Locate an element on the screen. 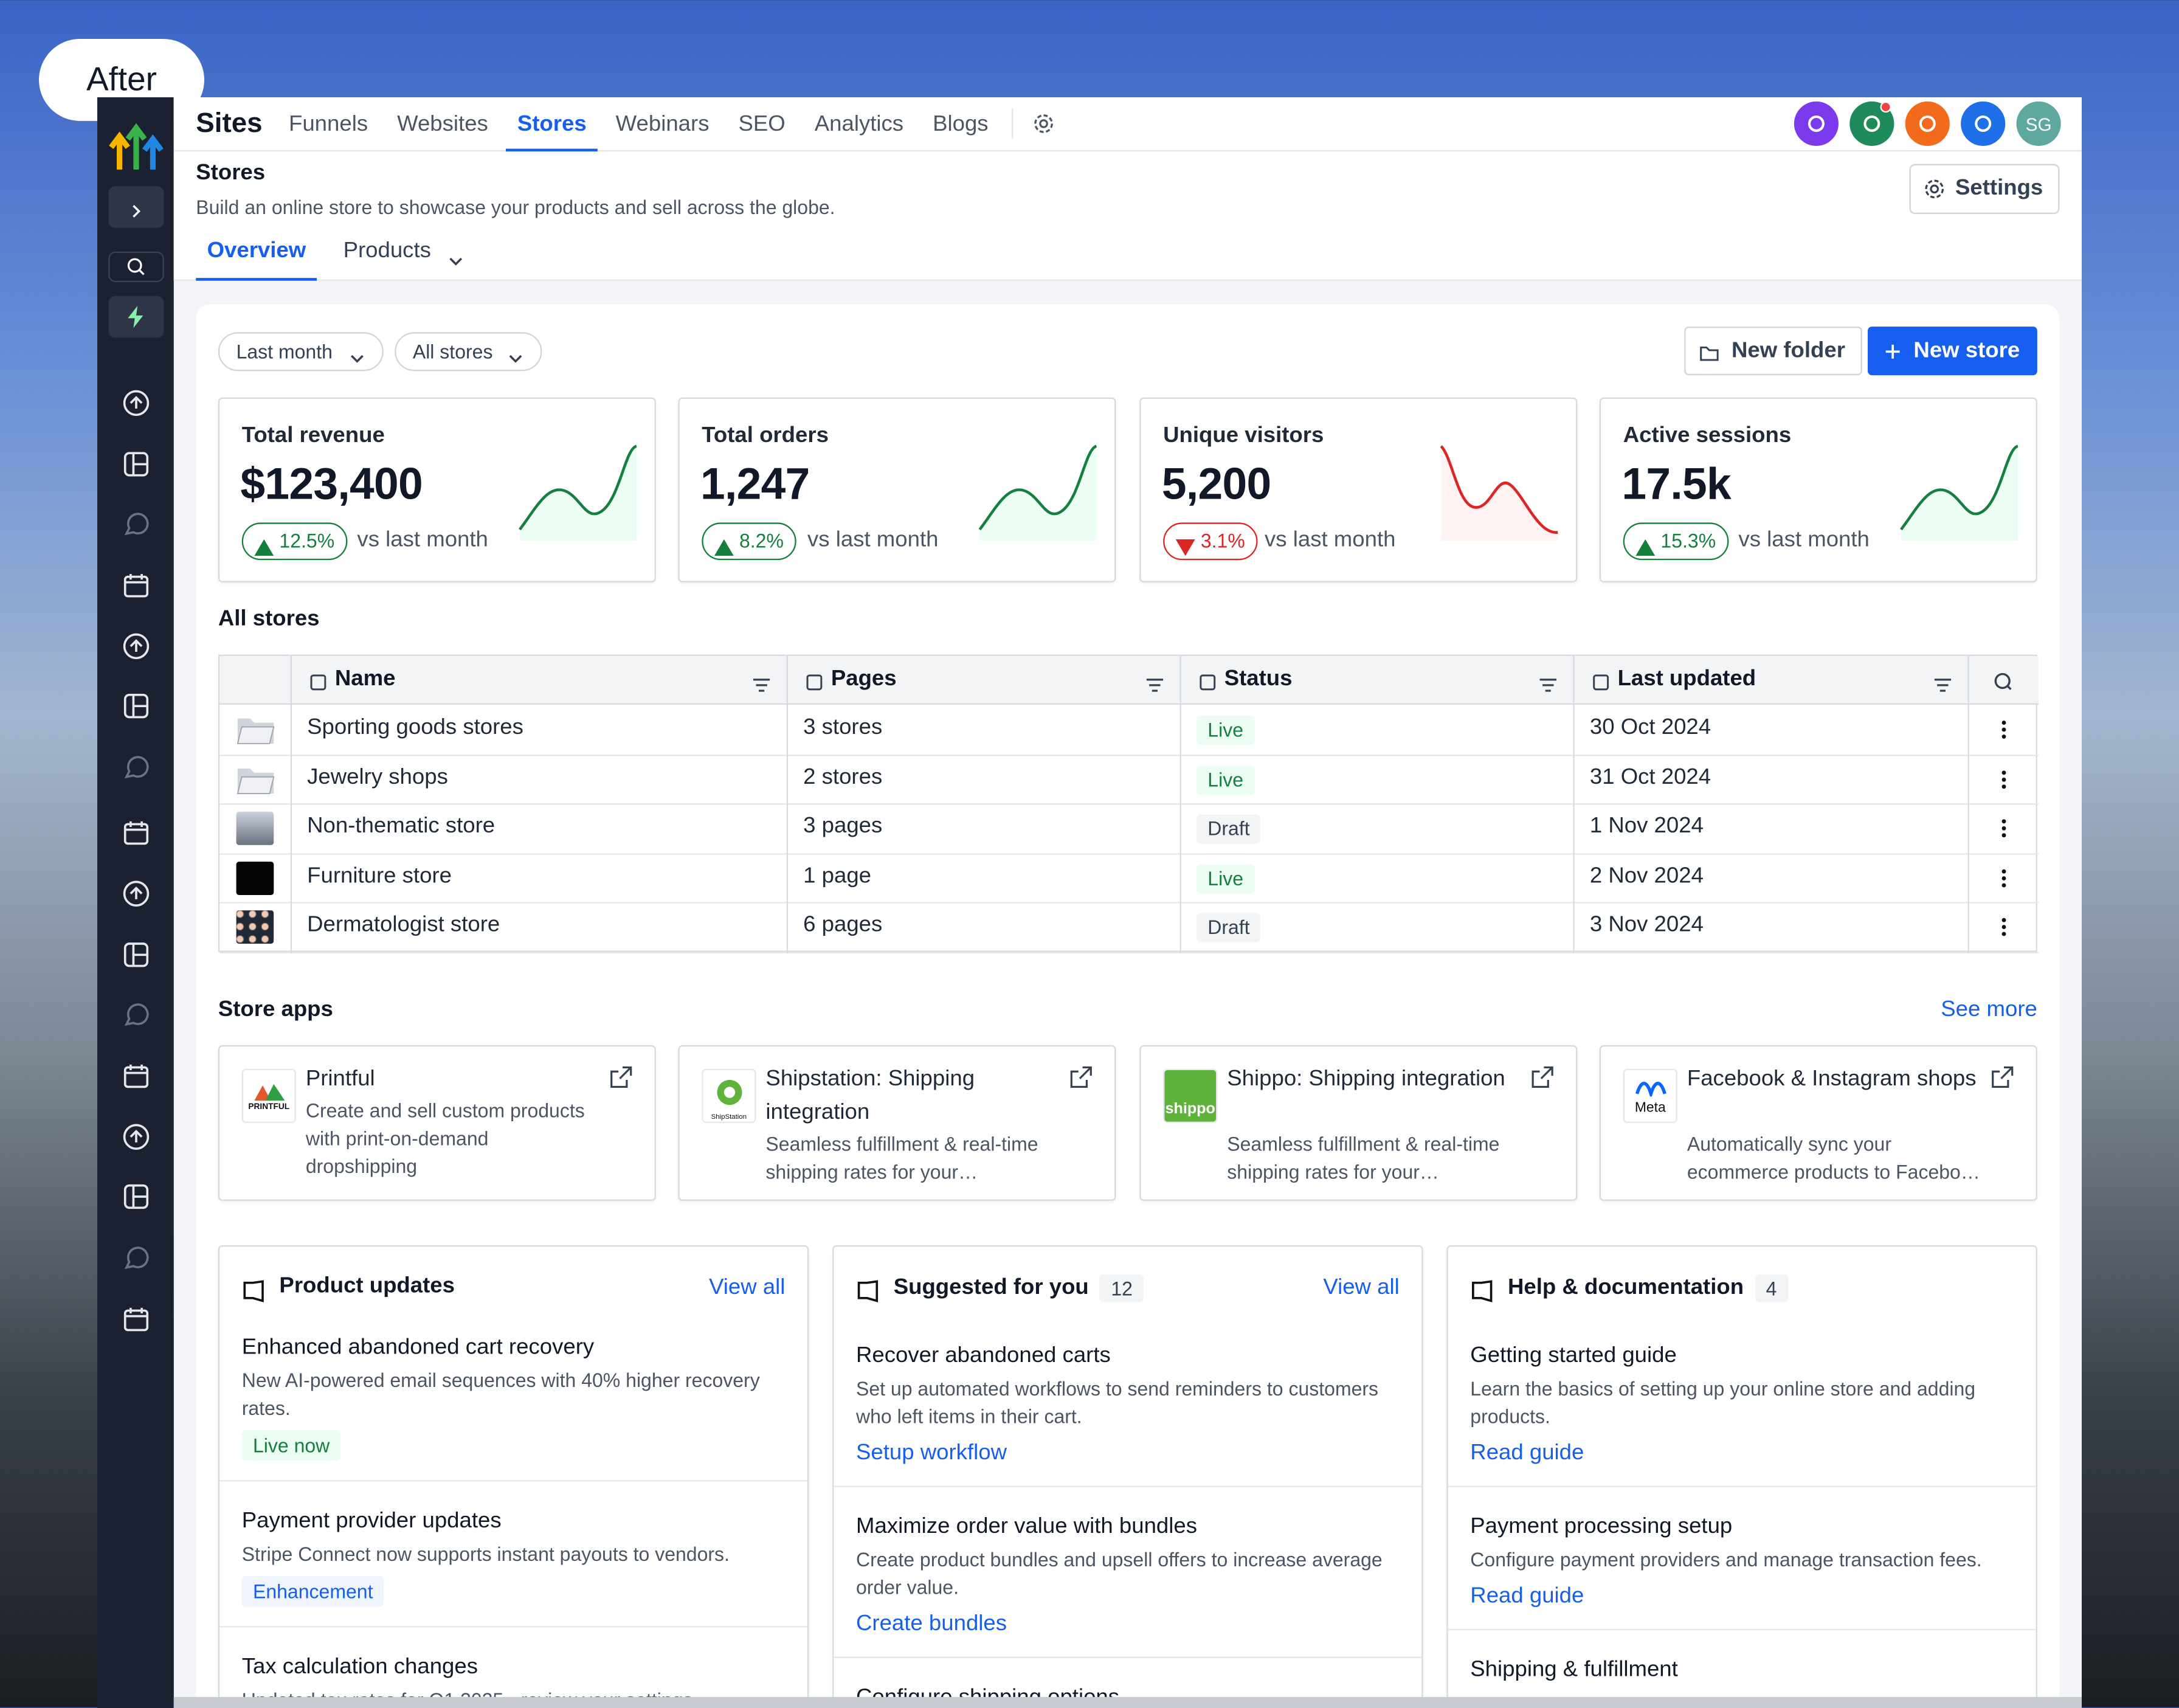  row-divider is located at coordinates (1129, 903).